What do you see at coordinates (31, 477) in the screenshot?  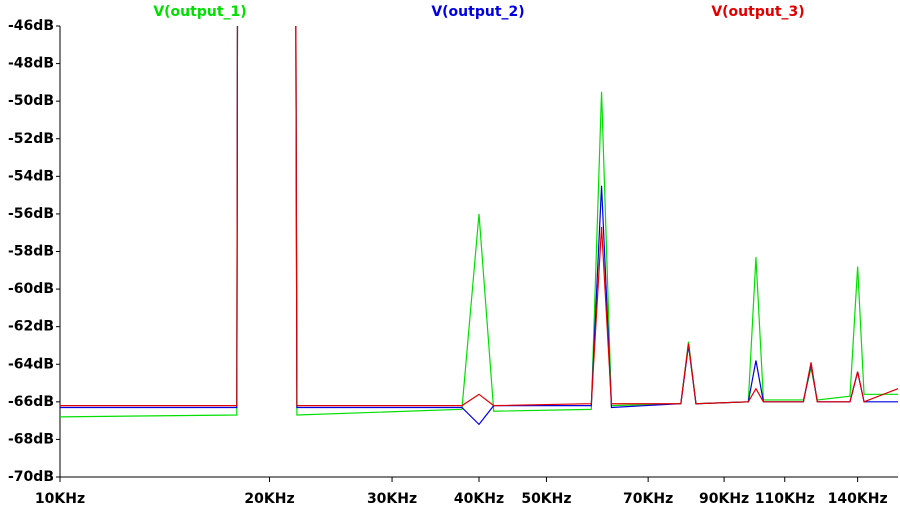 I see `y-tick-label: -70dB` at bounding box center [31, 477].